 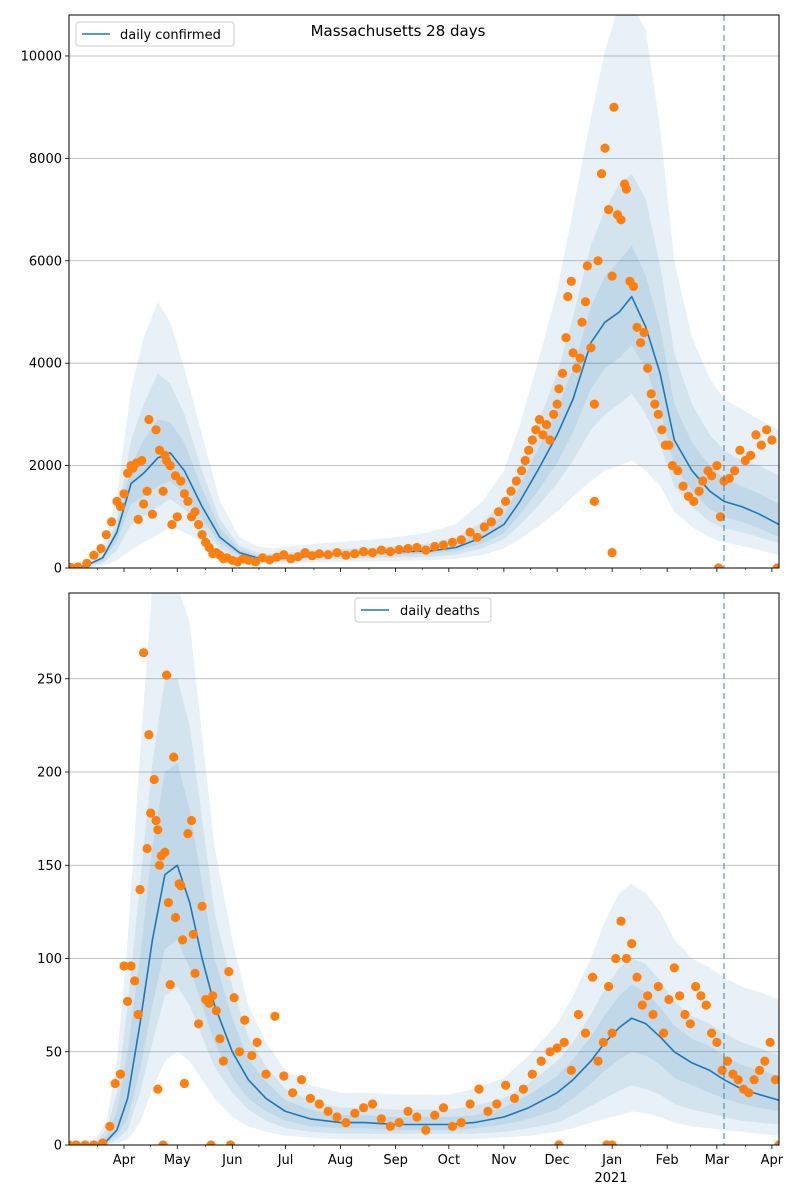 What do you see at coordinates (440, 1156) in the screenshot?
I see `deaths-x-axis: Apr May Jun Jul Aug Sep Oct Nov Dec Jan Feb Mar Apr` at bounding box center [440, 1156].